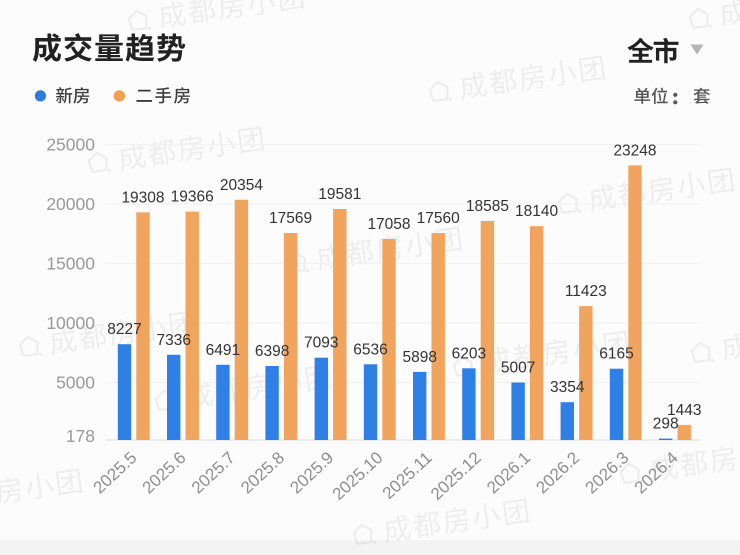 This screenshot has height=555, width=740. I want to click on svg-text: 6398, so click(272, 351).